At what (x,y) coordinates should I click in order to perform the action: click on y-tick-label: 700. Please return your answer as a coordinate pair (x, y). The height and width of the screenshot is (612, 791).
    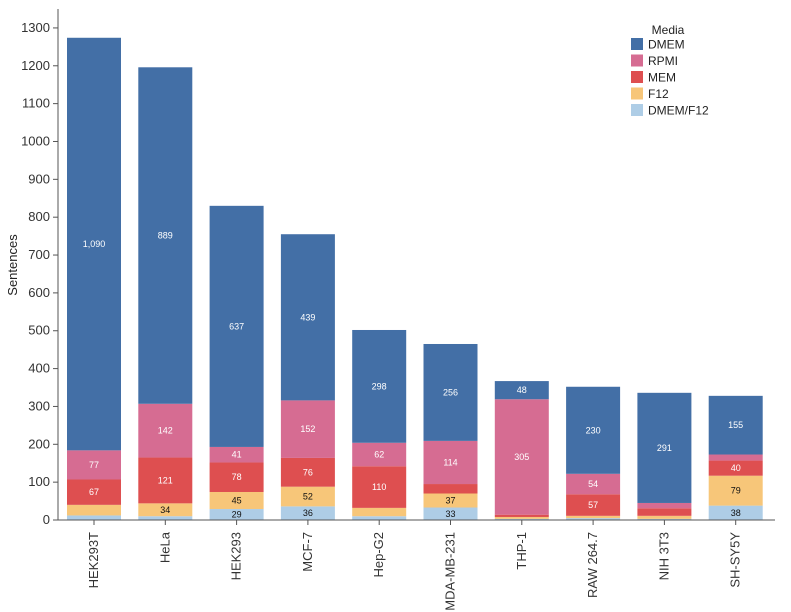
    Looking at the image, I should click on (39, 254).